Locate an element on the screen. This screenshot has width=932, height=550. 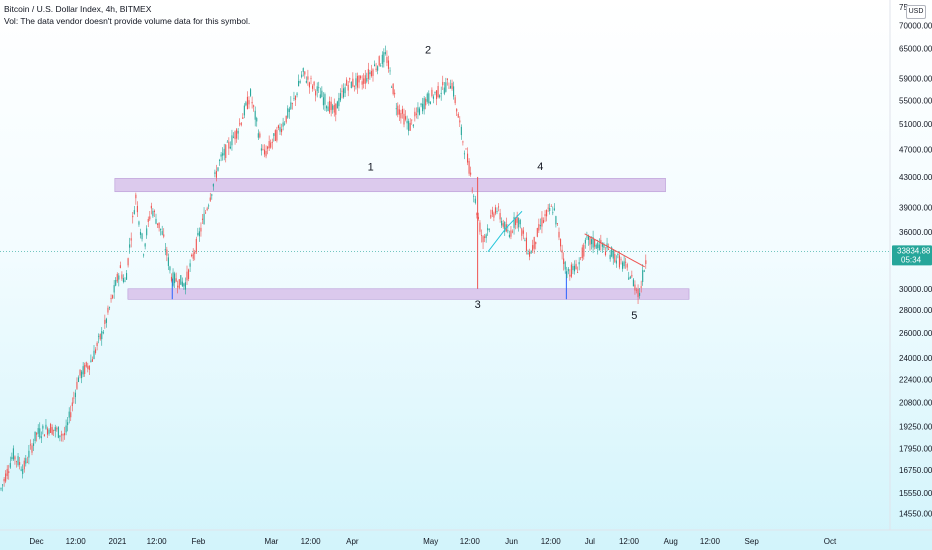
time-tick-5: Mar is located at coordinates (272, 541).